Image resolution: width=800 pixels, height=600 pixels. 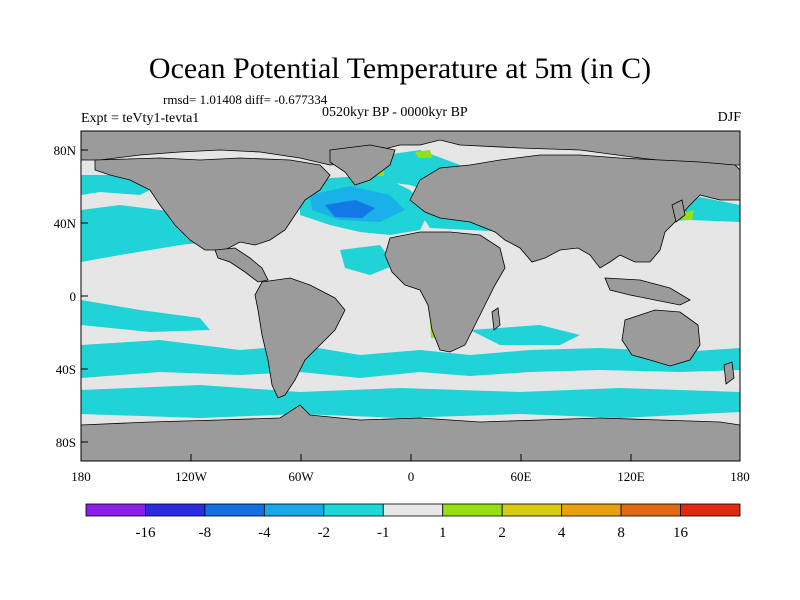 I want to click on japan-warm, so click(x=687, y=215).